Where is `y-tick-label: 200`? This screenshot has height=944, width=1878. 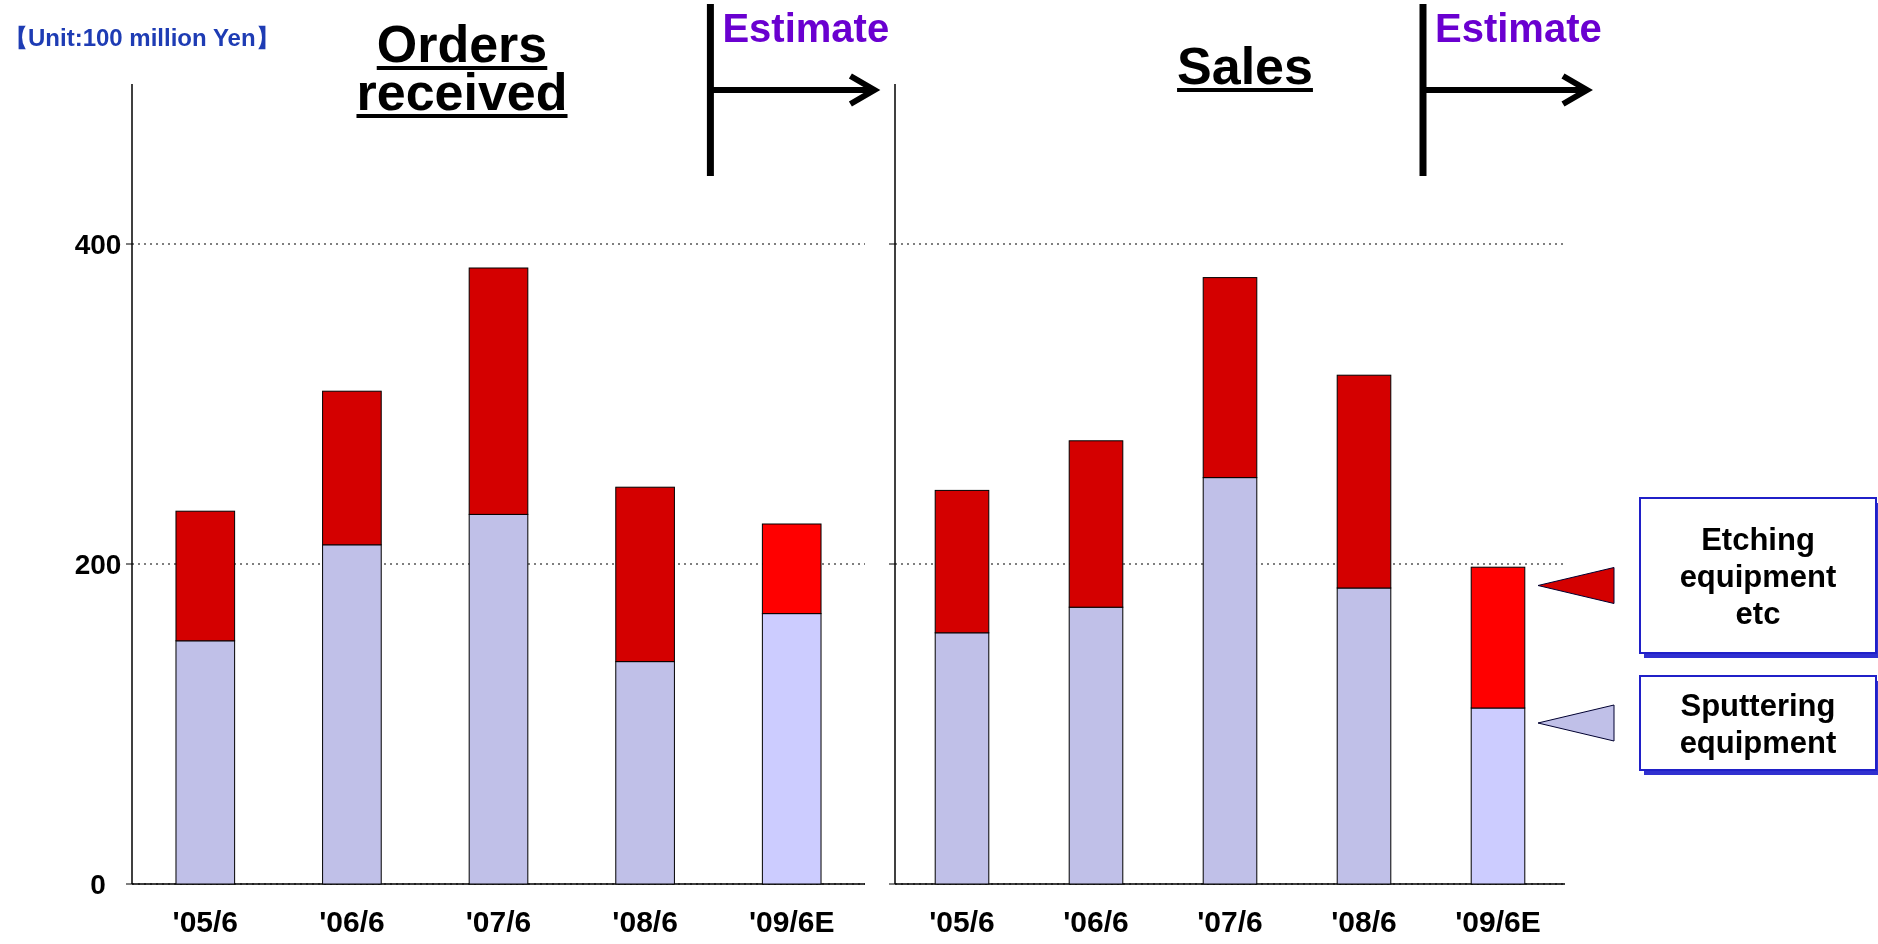
y-tick-label: 200 is located at coordinates (98, 564).